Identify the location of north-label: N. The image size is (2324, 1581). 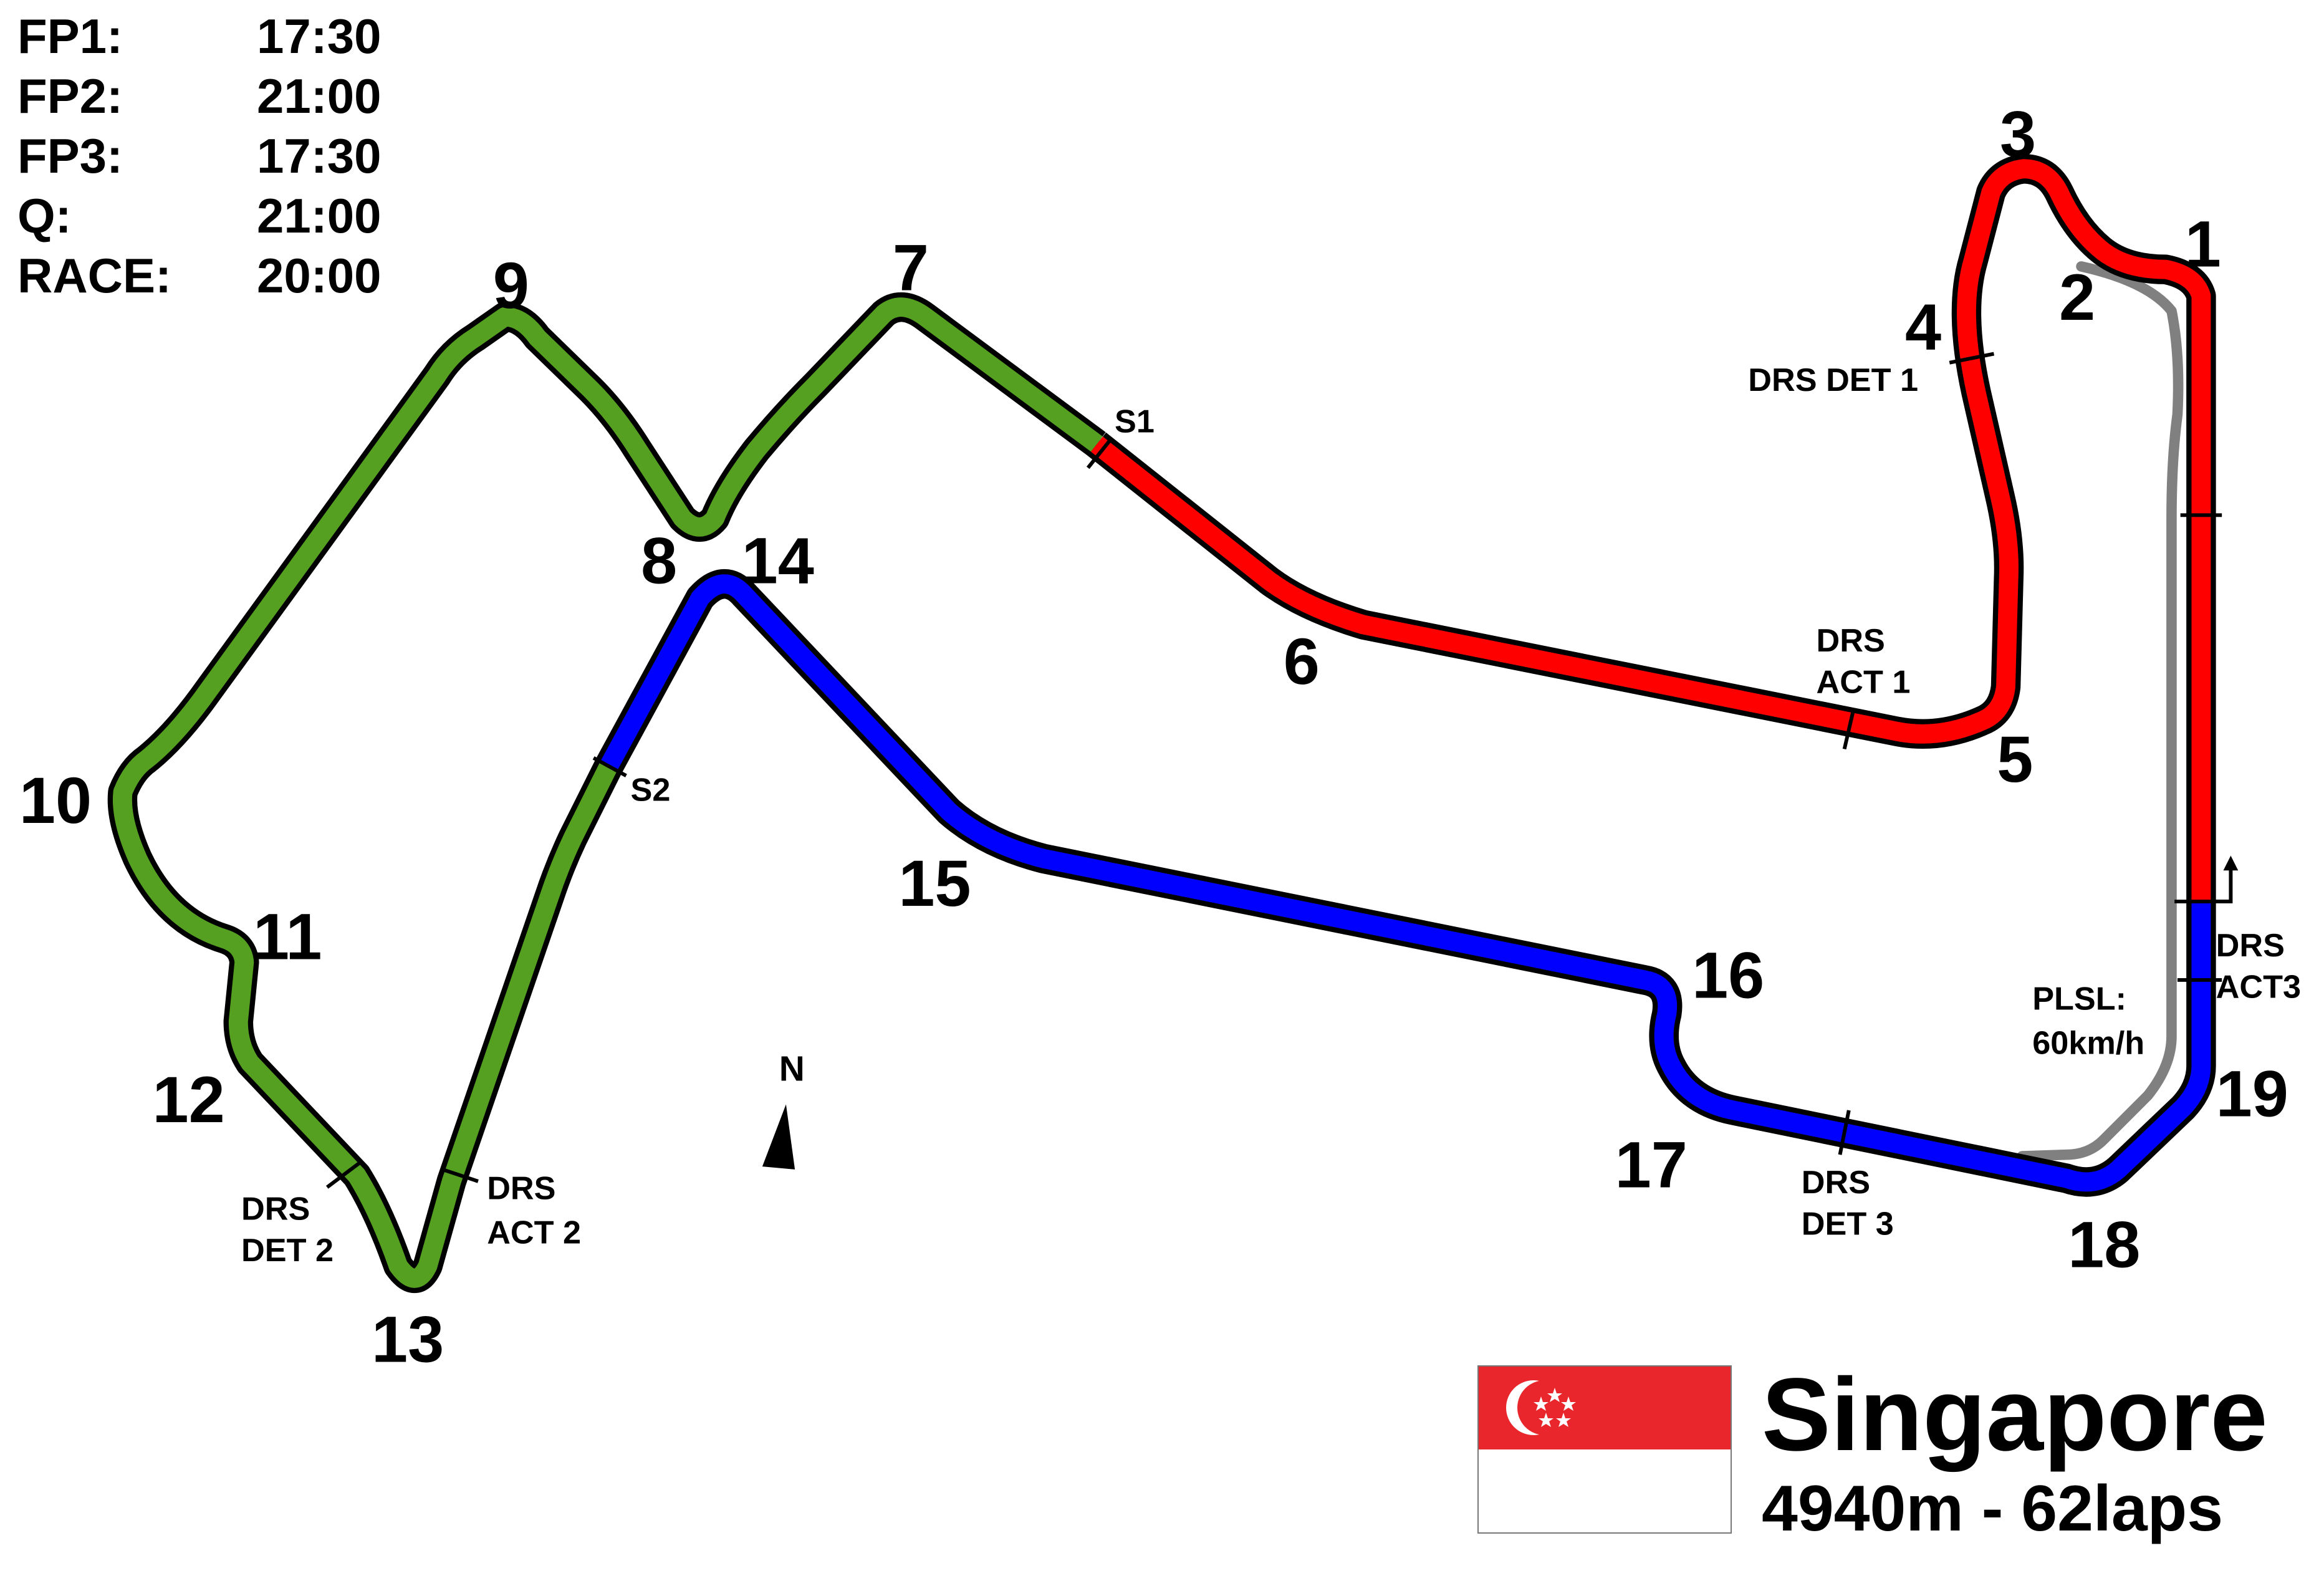
(792, 1068).